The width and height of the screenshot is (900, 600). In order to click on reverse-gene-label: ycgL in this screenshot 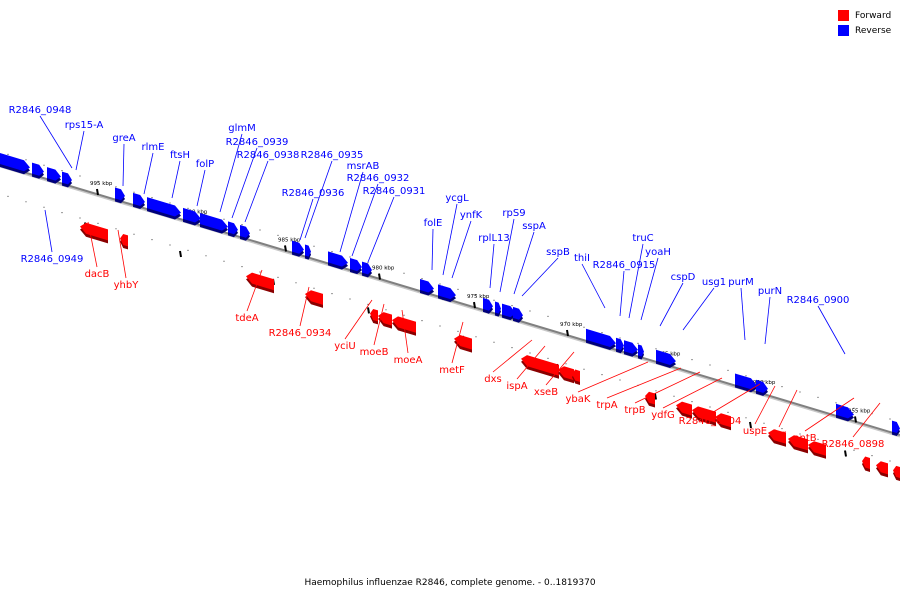, I will do `click(457, 198)`.